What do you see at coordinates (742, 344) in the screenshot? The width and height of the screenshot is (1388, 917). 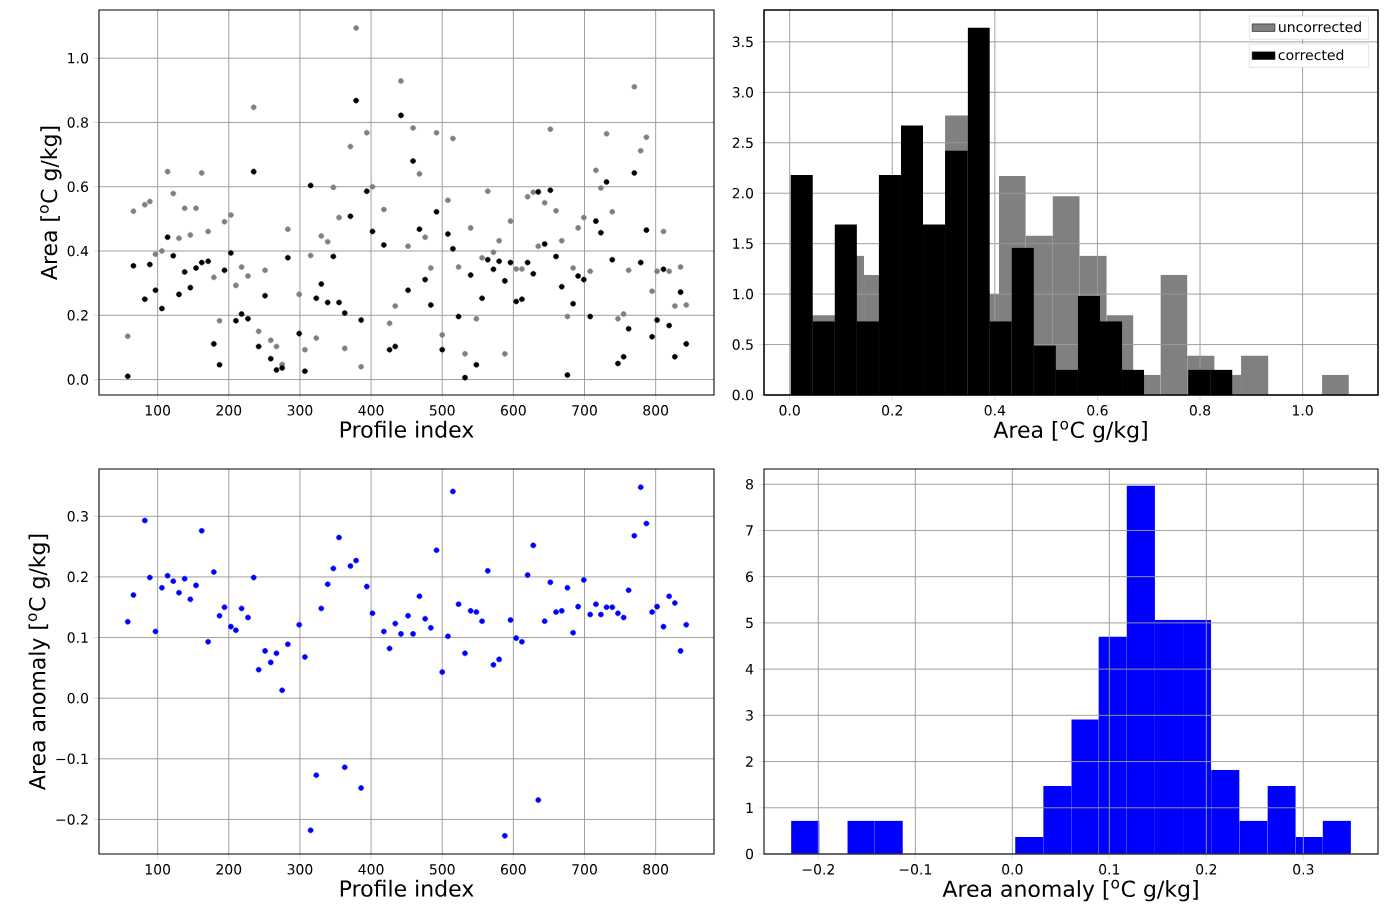 I see `y-tick-label: 0.5` at bounding box center [742, 344].